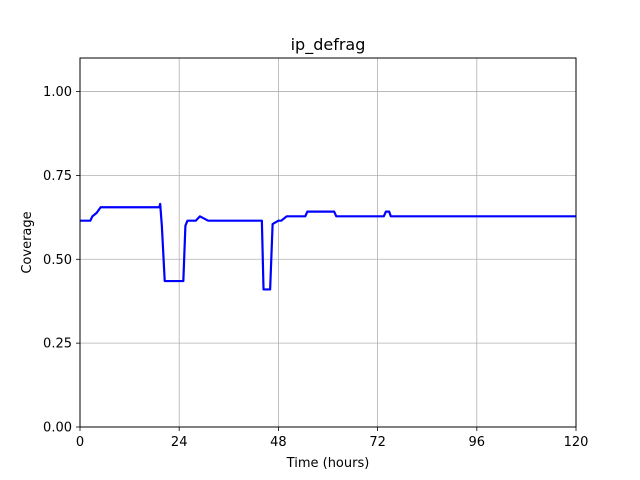  What do you see at coordinates (377, 442) in the screenshot?
I see `x-tick-label: 72` at bounding box center [377, 442].